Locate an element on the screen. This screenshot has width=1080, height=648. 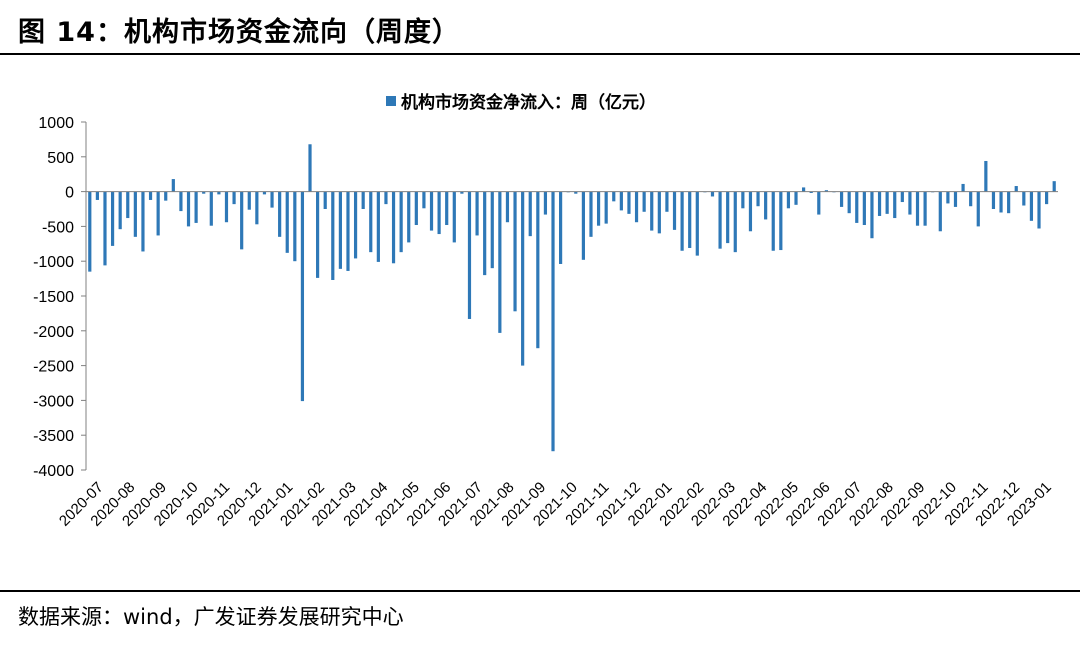
y-tick-label: -4000 is located at coordinates (53, 471).